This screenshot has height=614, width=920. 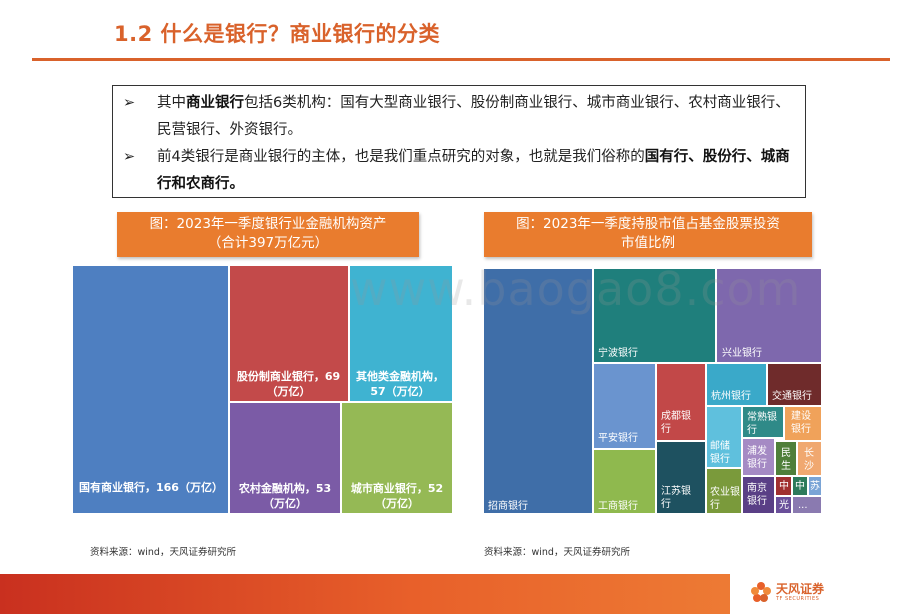 What do you see at coordinates (736, 384) in the screenshot?
I see `treemap-cell-hangzhou: 杭州银行` at bounding box center [736, 384].